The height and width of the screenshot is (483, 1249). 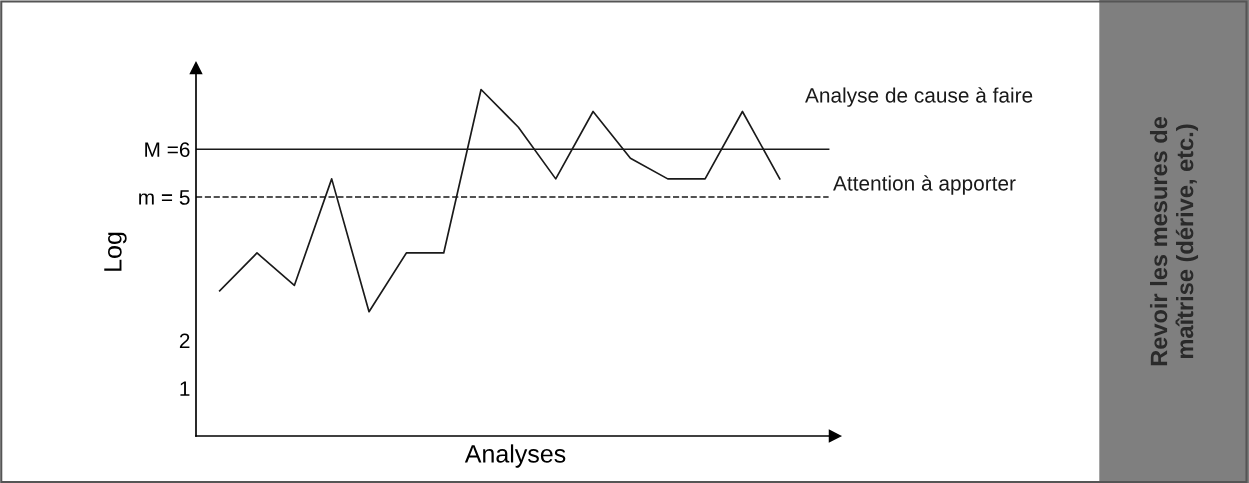 I want to click on y-tick-label: m = 5, so click(x=164, y=197).